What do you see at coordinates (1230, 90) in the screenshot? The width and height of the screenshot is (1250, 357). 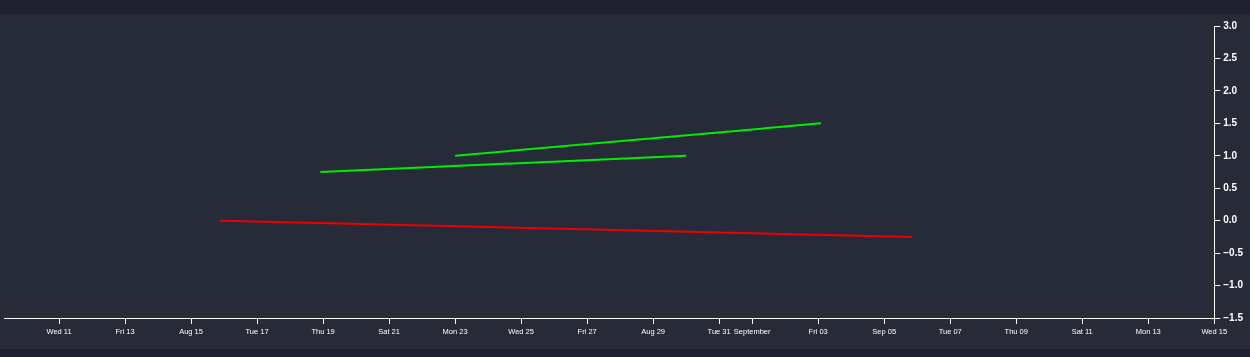 I see `y-tick-label: 2.0` at bounding box center [1230, 90].